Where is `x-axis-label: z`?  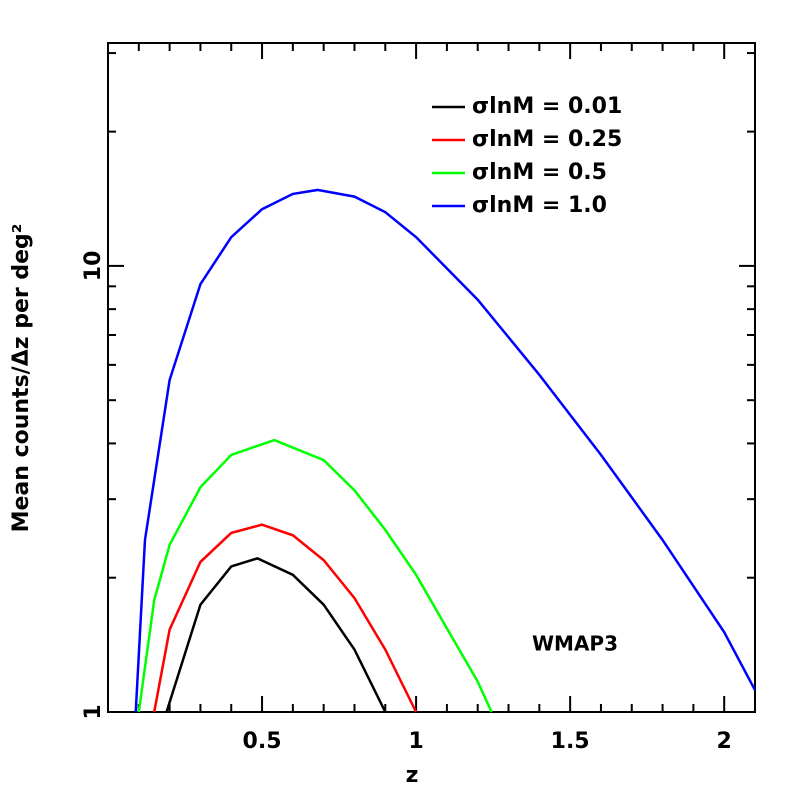
x-axis-label: z is located at coordinates (412, 775).